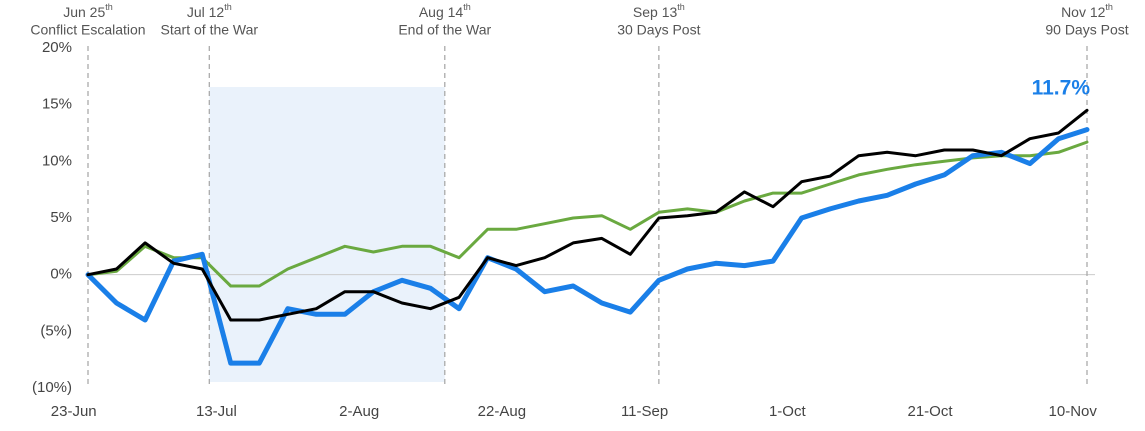 Image resolution: width=1145 pixels, height=431 pixels. Describe the element at coordinates (658, 30) in the screenshot. I see `event-label: 30 Days Post` at that location.